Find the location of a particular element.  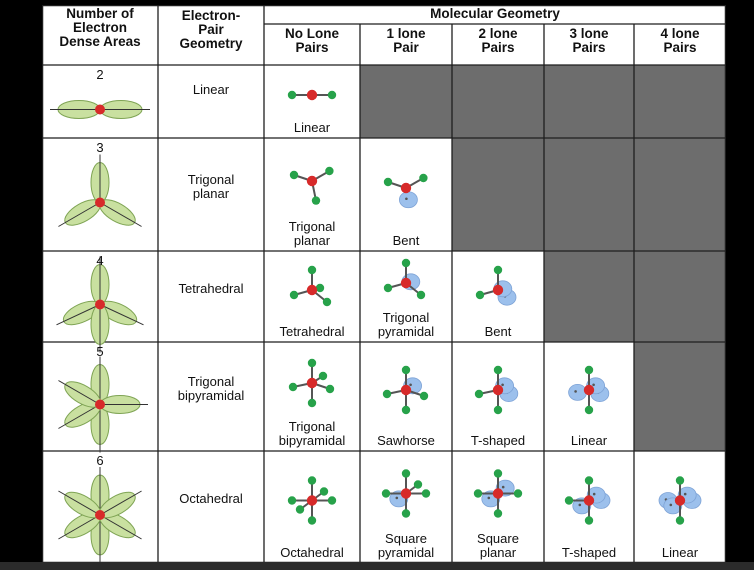

molecular-geometry-label: Trigonal pyramidal is located at coordinates (406, 324).